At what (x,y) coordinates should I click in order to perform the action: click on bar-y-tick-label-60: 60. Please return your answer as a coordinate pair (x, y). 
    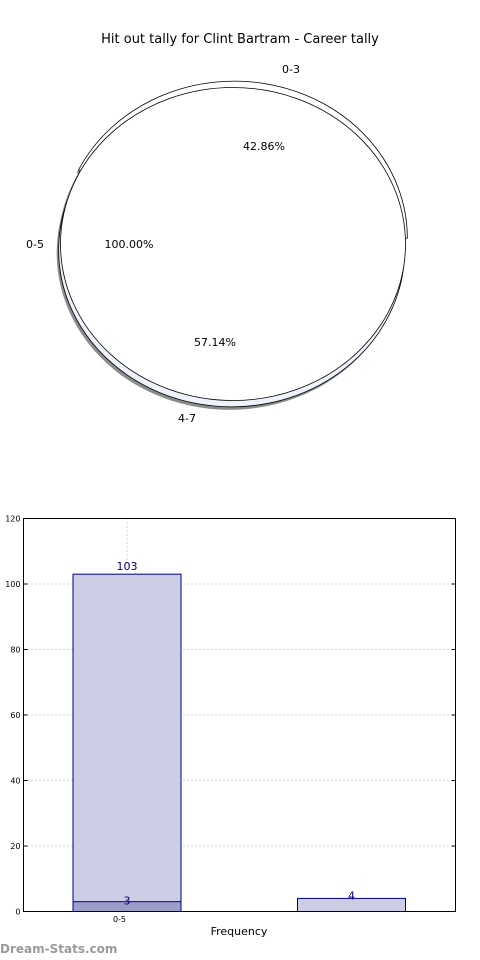
    Looking at the image, I should click on (15, 715).